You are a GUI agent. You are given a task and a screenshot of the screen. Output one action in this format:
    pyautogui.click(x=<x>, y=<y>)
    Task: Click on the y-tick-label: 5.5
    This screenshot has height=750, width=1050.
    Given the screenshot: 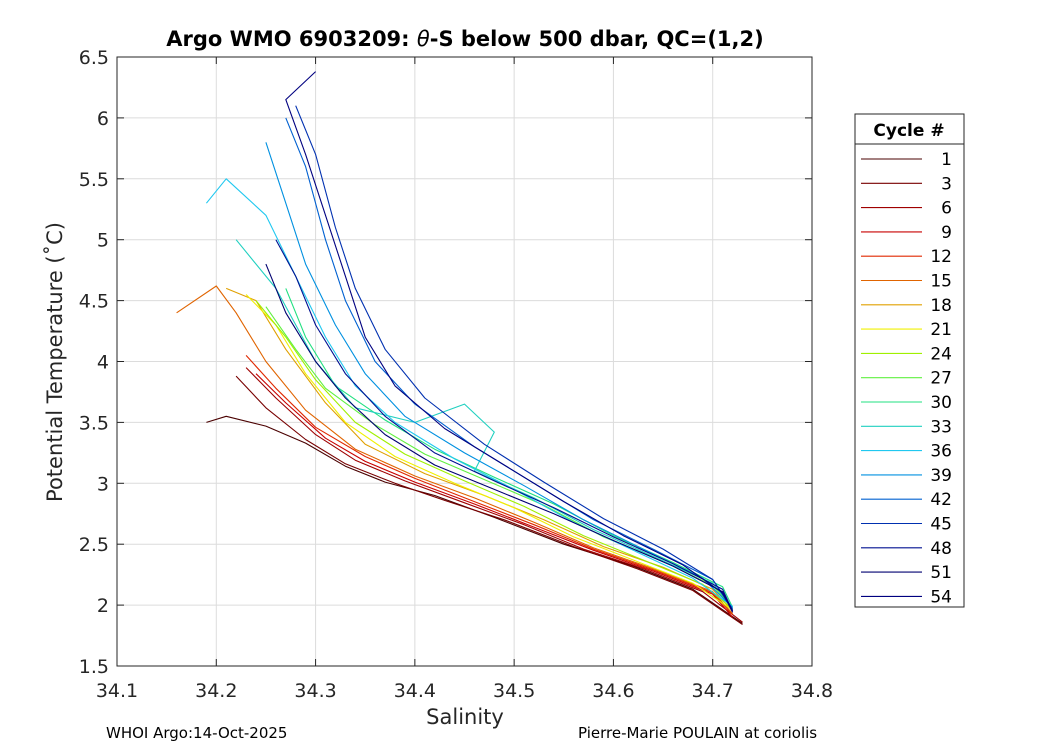 What is the action you would take?
    pyautogui.click(x=94, y=180)
    